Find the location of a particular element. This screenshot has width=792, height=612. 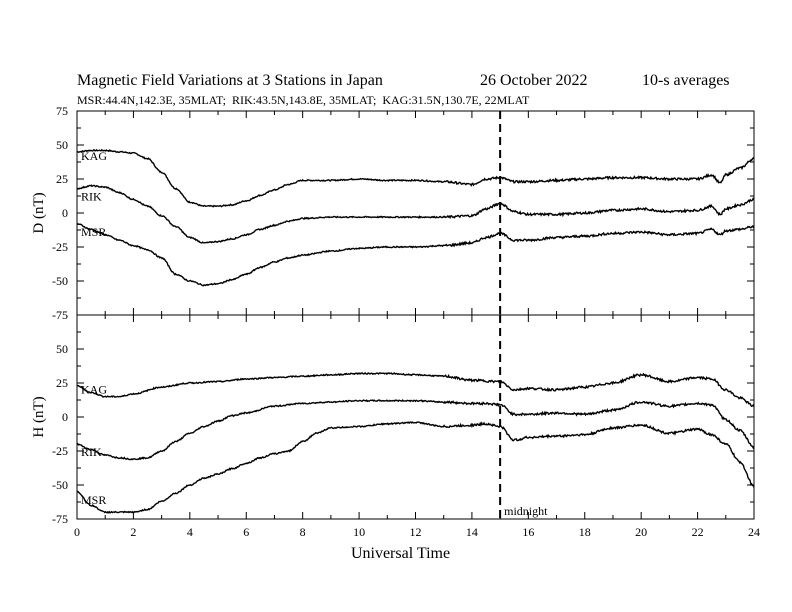

averaging-label: 10-s averages is located at coordinates (686, 80).